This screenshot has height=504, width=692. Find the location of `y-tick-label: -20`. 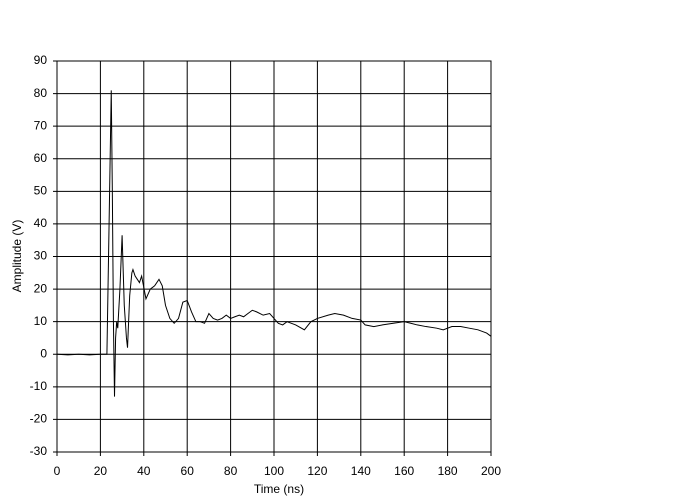

y-tick-label: -20 is located at coordinates (39, 419).